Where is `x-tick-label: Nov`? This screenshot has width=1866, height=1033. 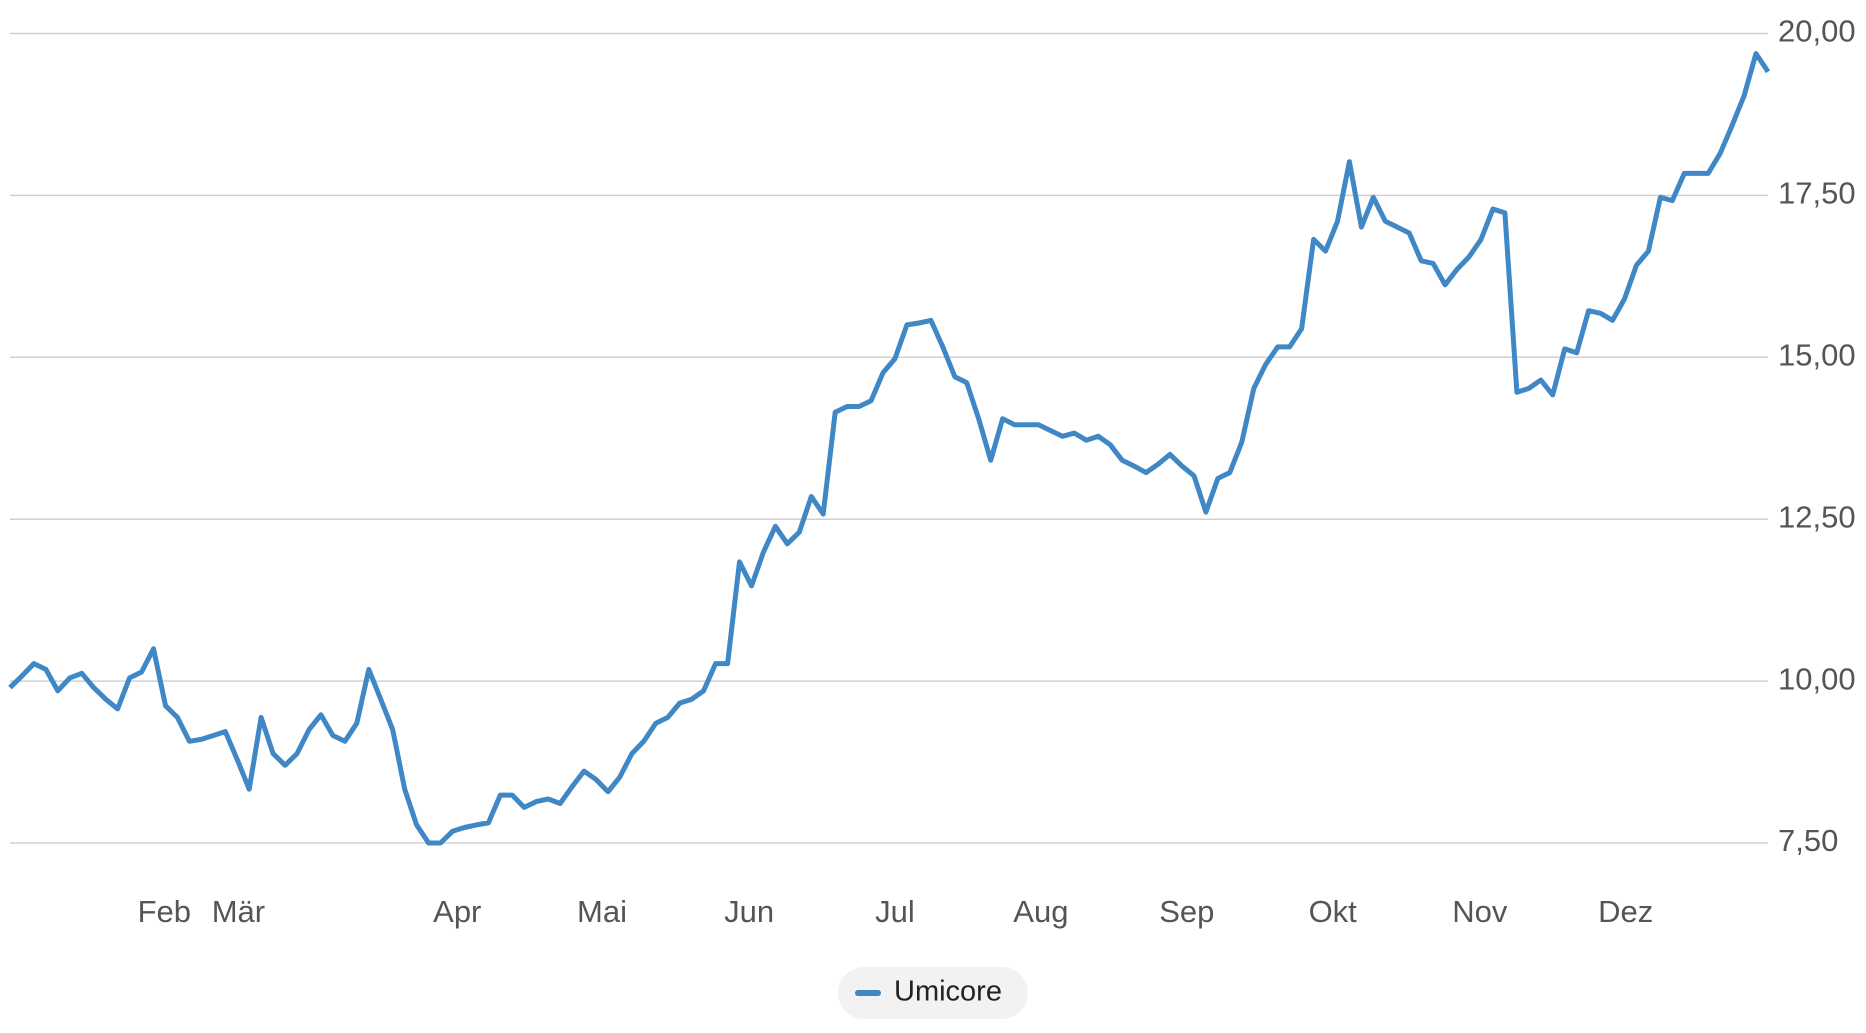 x-tick-label: Nov is located at coordinates (1480, 911).